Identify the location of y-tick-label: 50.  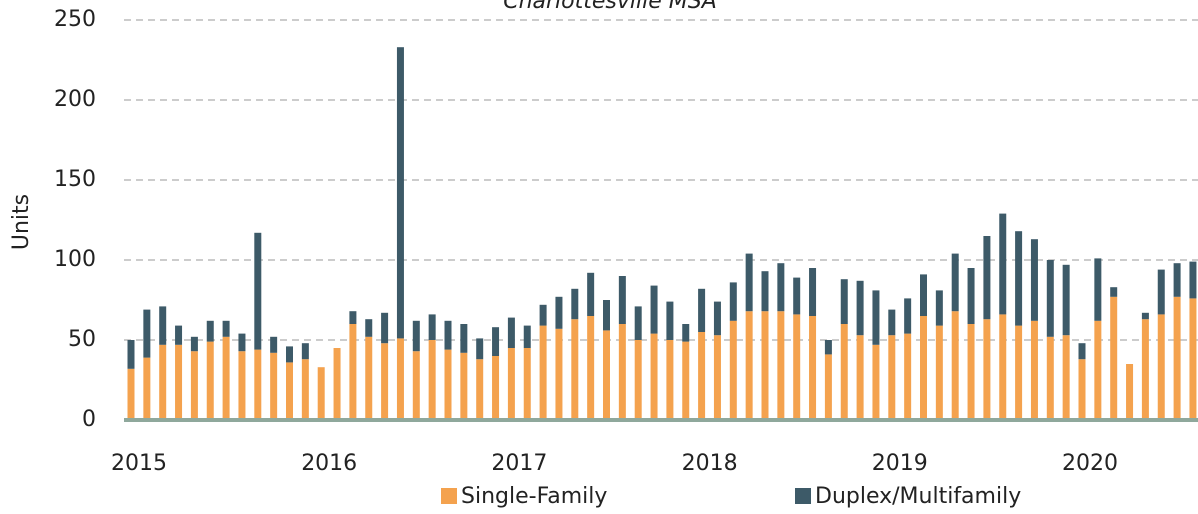
(82, 339).